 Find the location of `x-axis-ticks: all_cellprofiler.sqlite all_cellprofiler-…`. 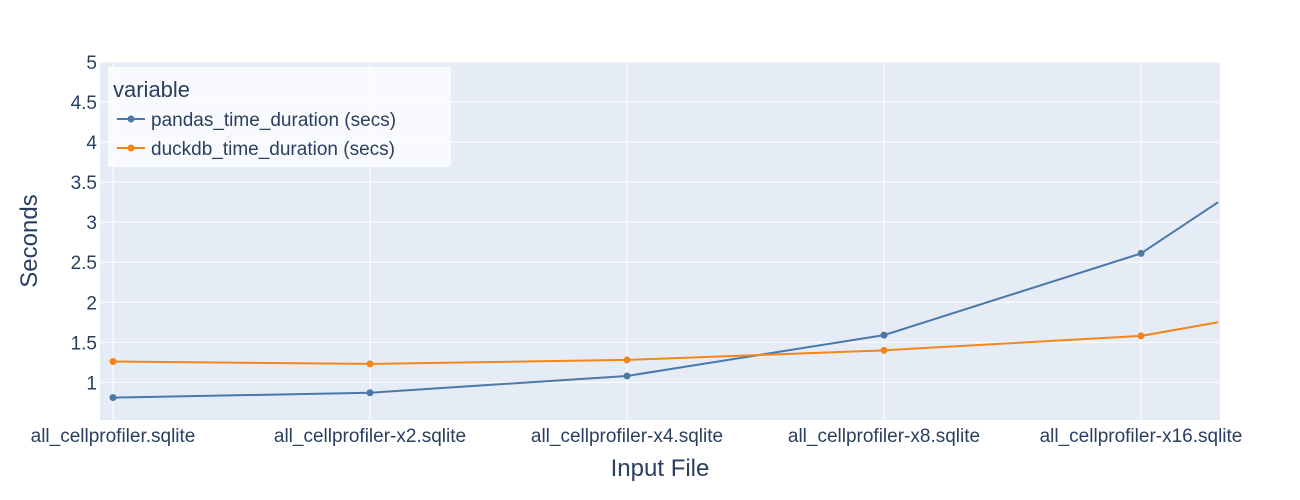

x-axis-ticks: all_cellprofiler.sqlite all_cellprofiler-… is located at coordinates (637, 436).